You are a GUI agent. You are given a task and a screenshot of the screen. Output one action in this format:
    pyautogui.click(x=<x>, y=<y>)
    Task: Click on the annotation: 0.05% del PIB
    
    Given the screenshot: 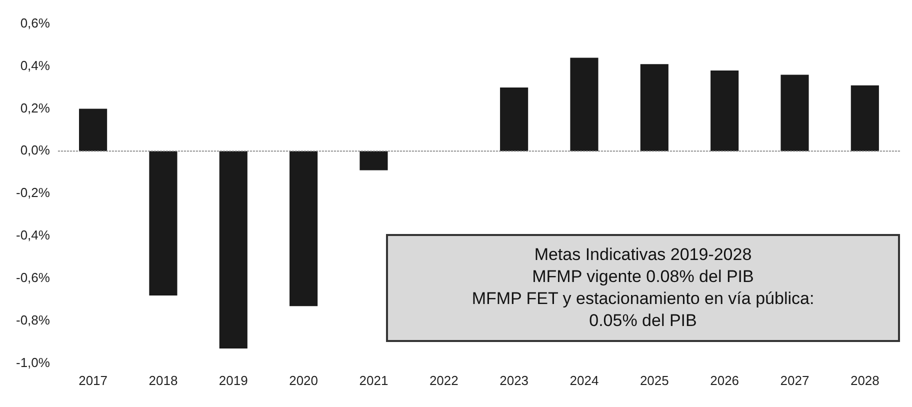 What is the action you would take?
    pyautogui.click(x=643, y=321)
    